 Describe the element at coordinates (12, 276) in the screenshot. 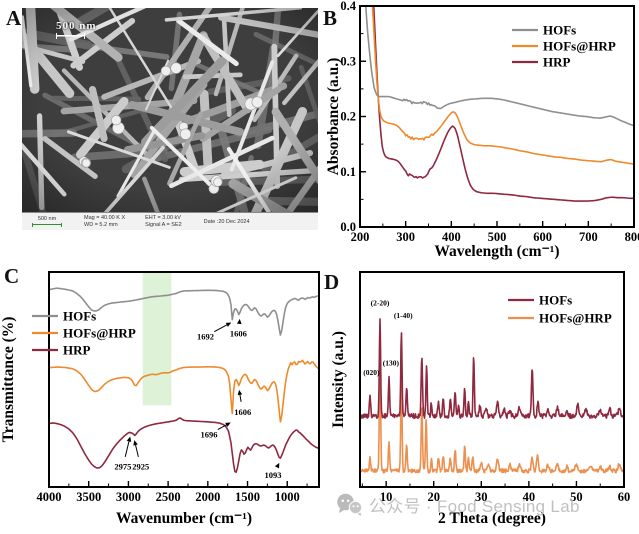

I see `panel-c-label: C` at that location.